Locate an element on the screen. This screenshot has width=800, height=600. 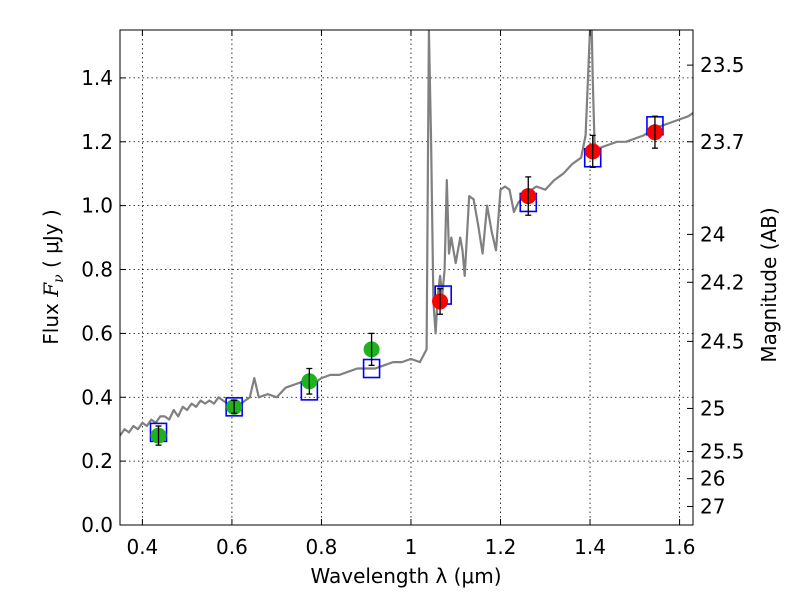
x-tick-label: 1.2 is located at coordinates (501, 547).